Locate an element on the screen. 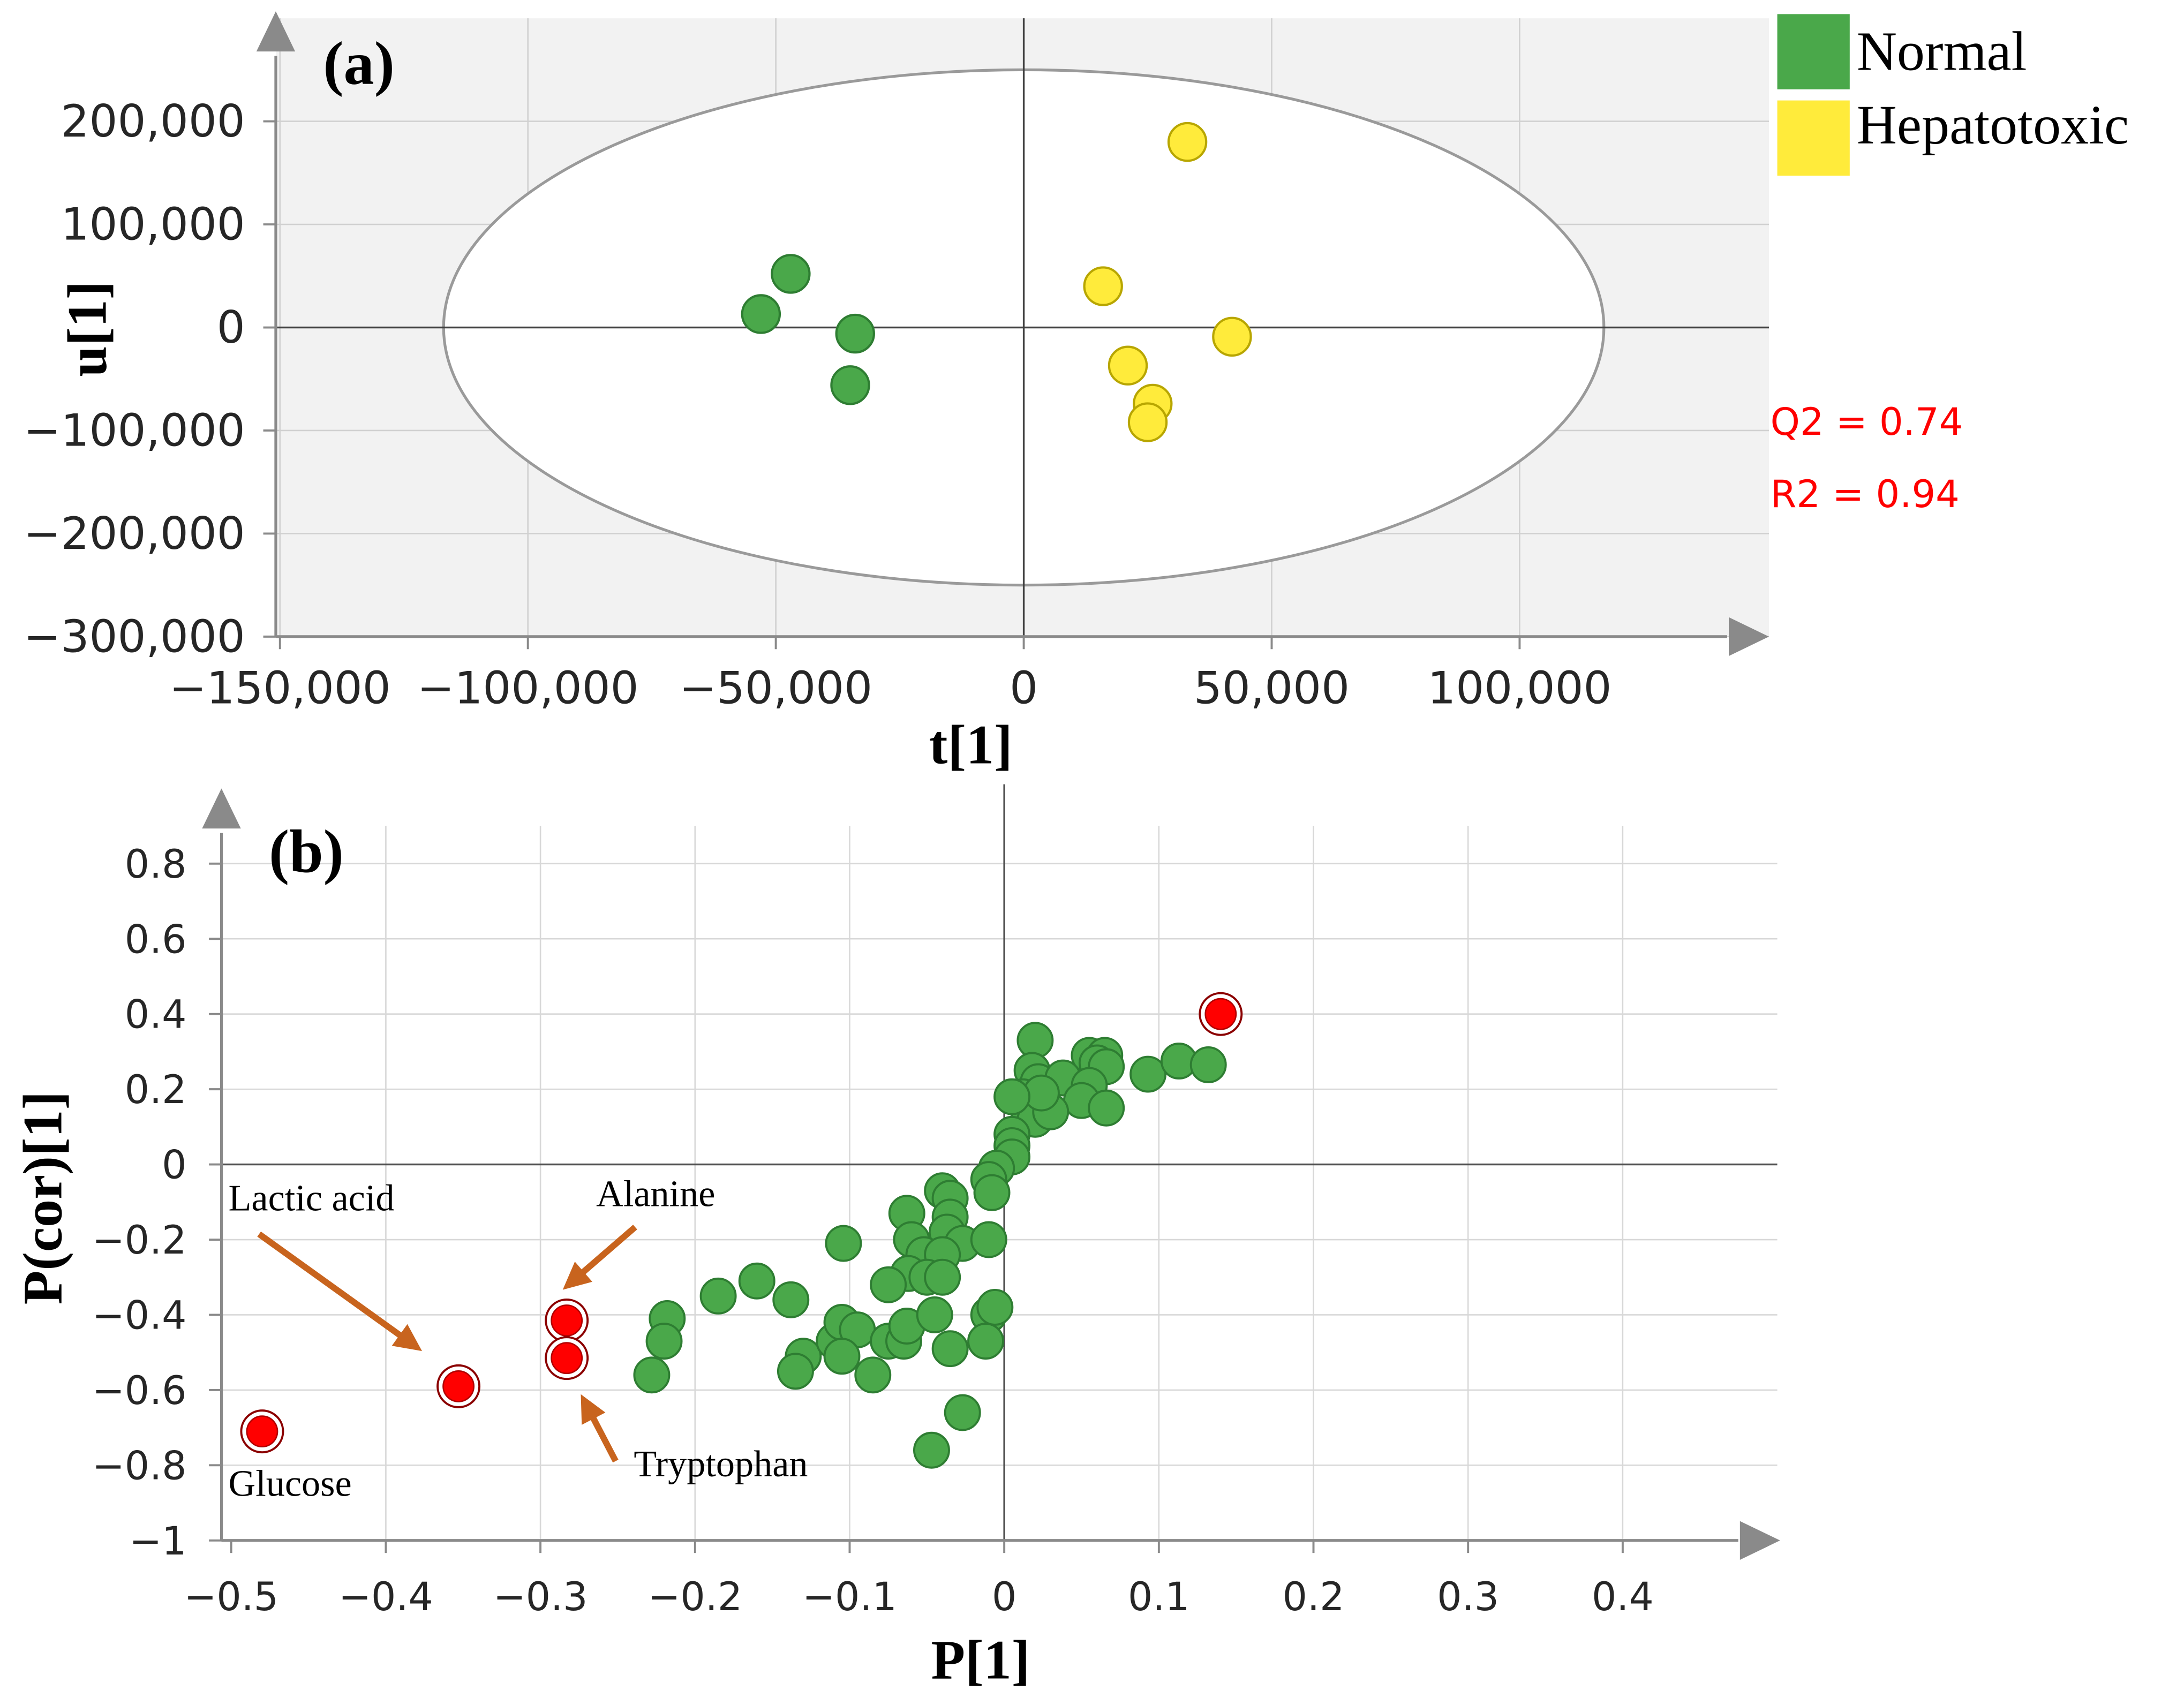 The height and width of the screenshot is (1698, 2184). y-tick-label: −300,000 is located at coordinates (134, 636).